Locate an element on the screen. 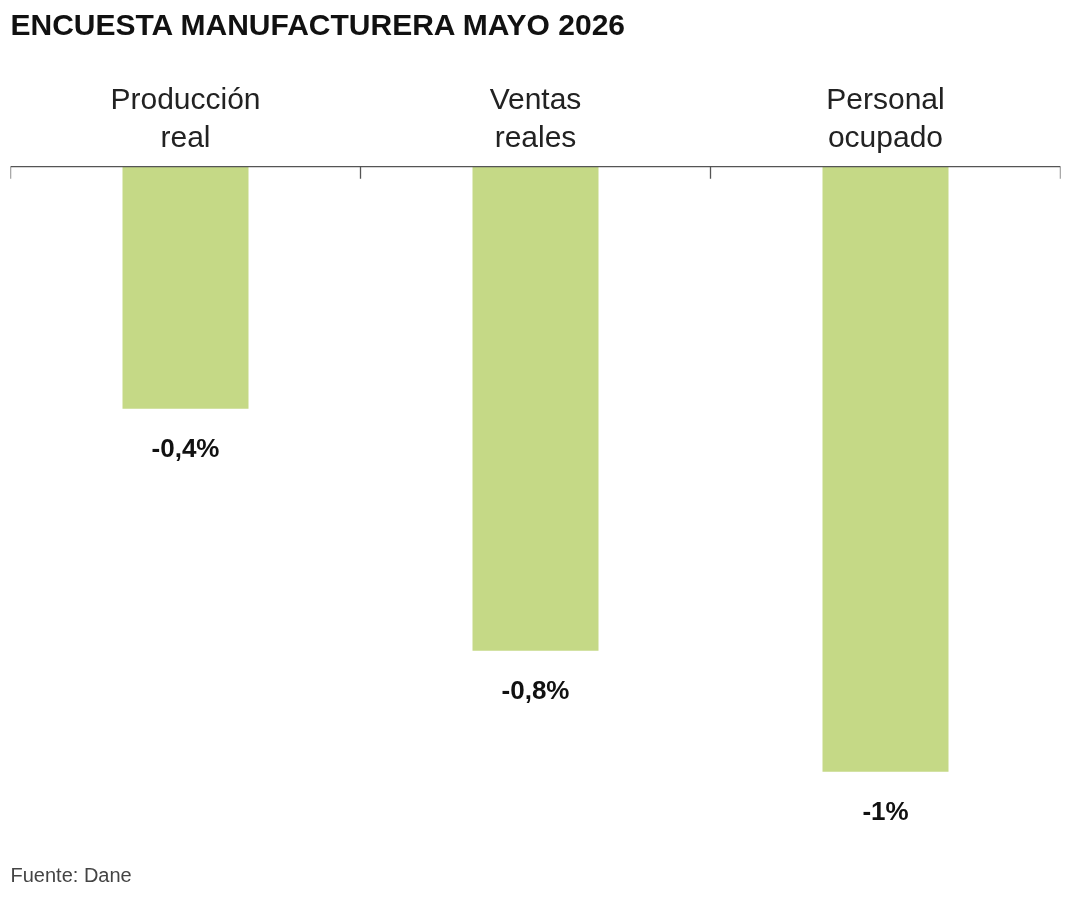 This screenshot has height=900, width=1080. data-label: -0,8% is located at coordinates (535, 689).